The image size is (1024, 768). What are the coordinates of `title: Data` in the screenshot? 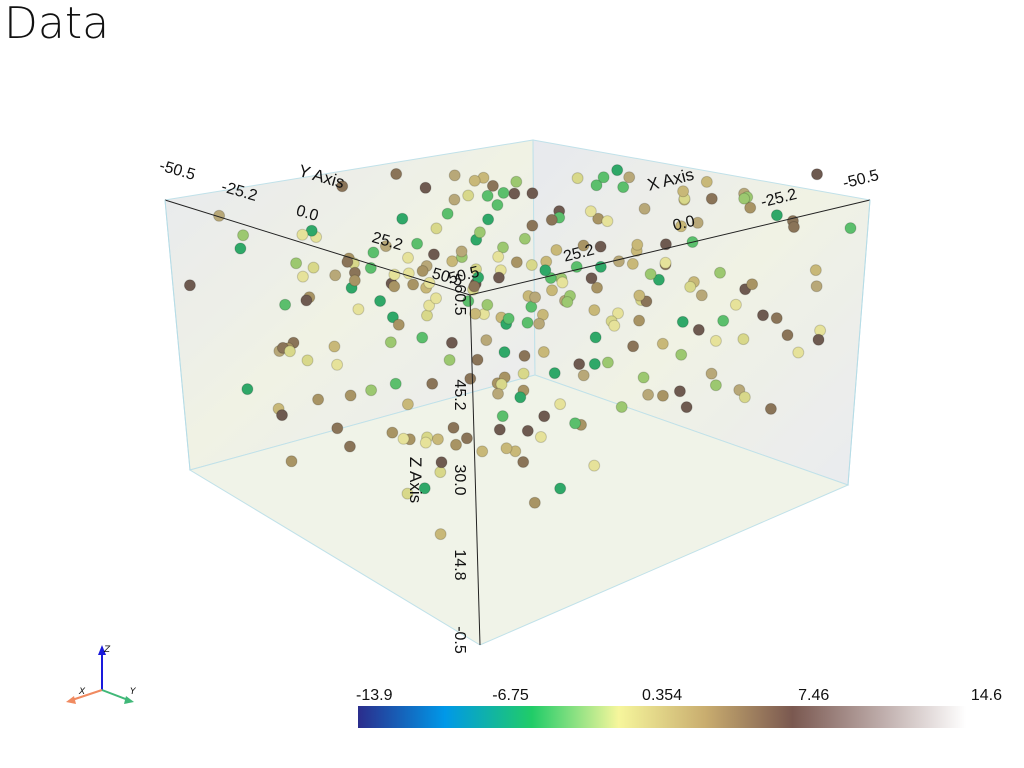 It's located at (56, 24).